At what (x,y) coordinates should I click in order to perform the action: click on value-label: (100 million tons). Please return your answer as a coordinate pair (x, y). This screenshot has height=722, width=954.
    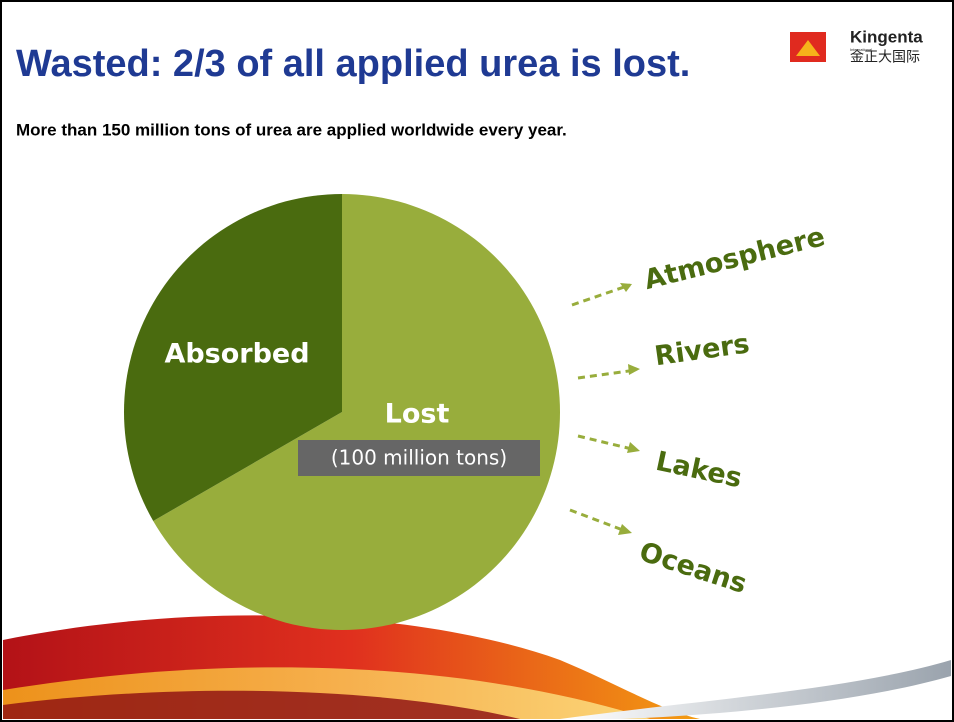
    Looking at the image, I should click on (419, 458).